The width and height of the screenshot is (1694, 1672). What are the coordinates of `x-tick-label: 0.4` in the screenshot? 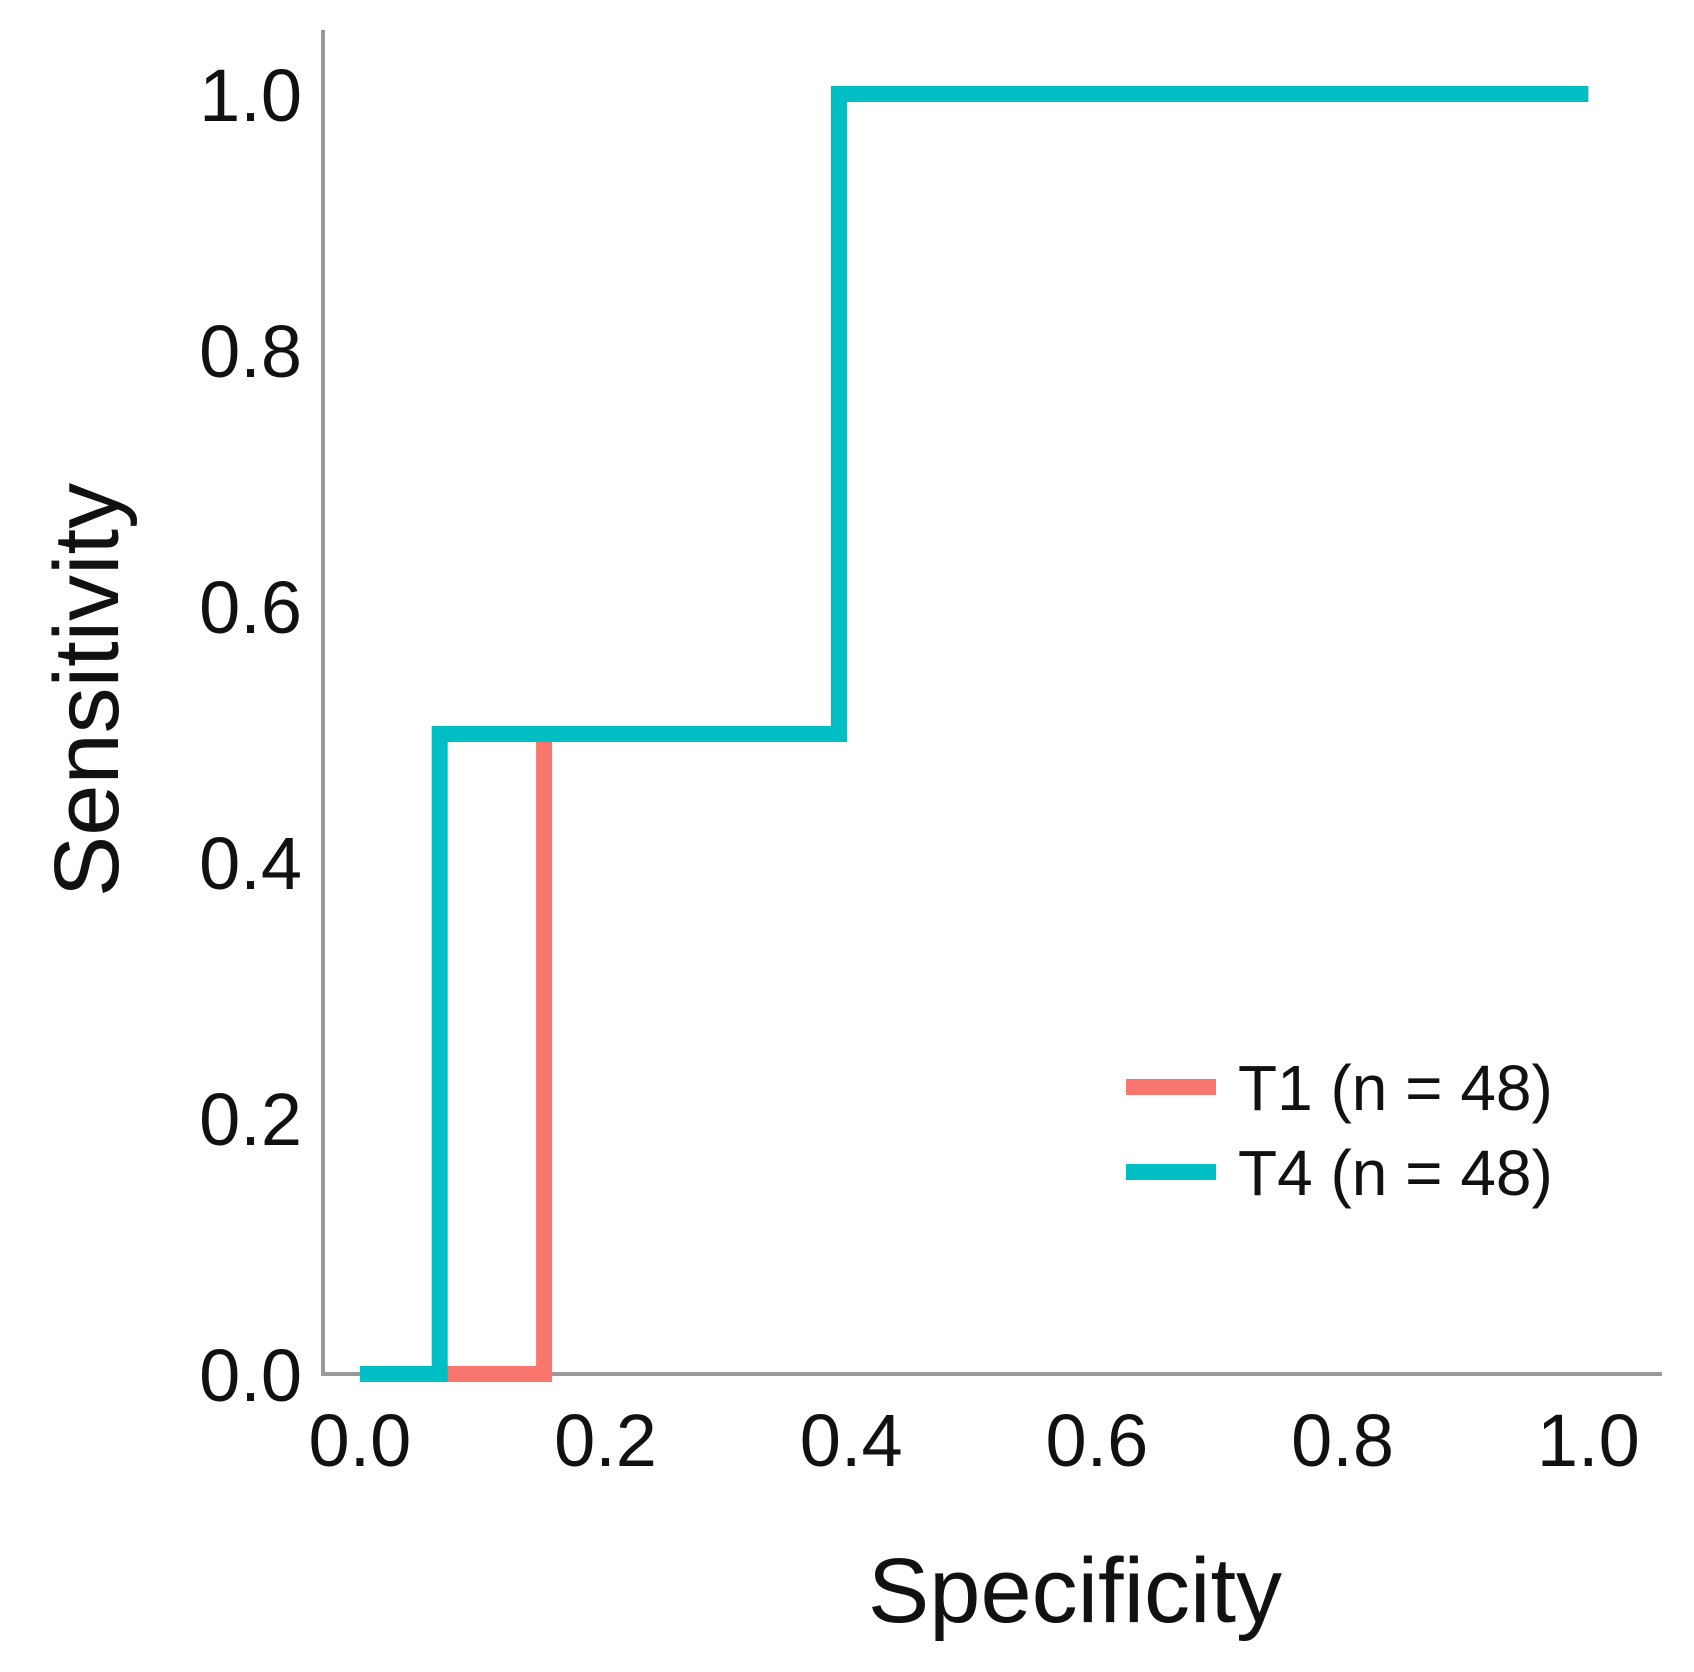 It's located at (851, 1440).